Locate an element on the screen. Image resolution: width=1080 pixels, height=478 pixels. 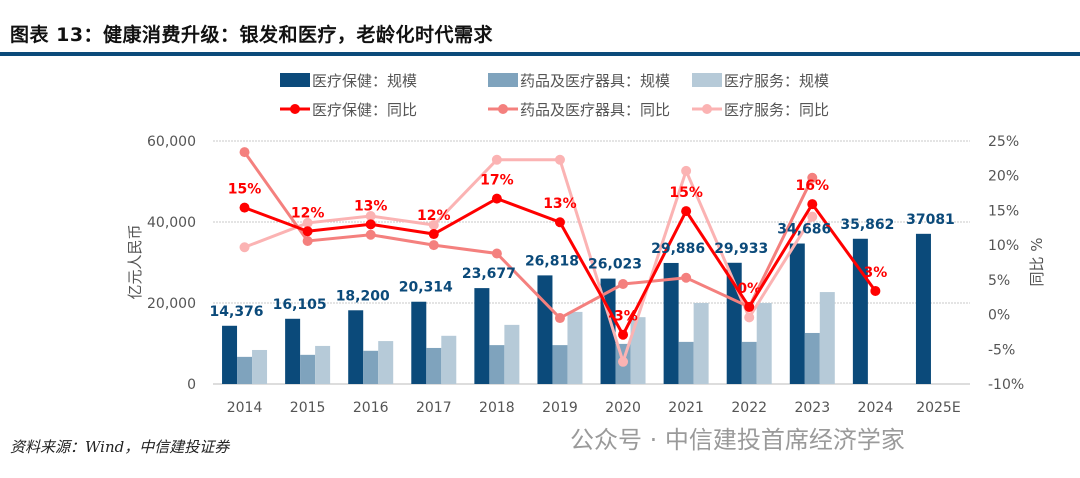
line-label: 17% is located at coordinates (497, 181).